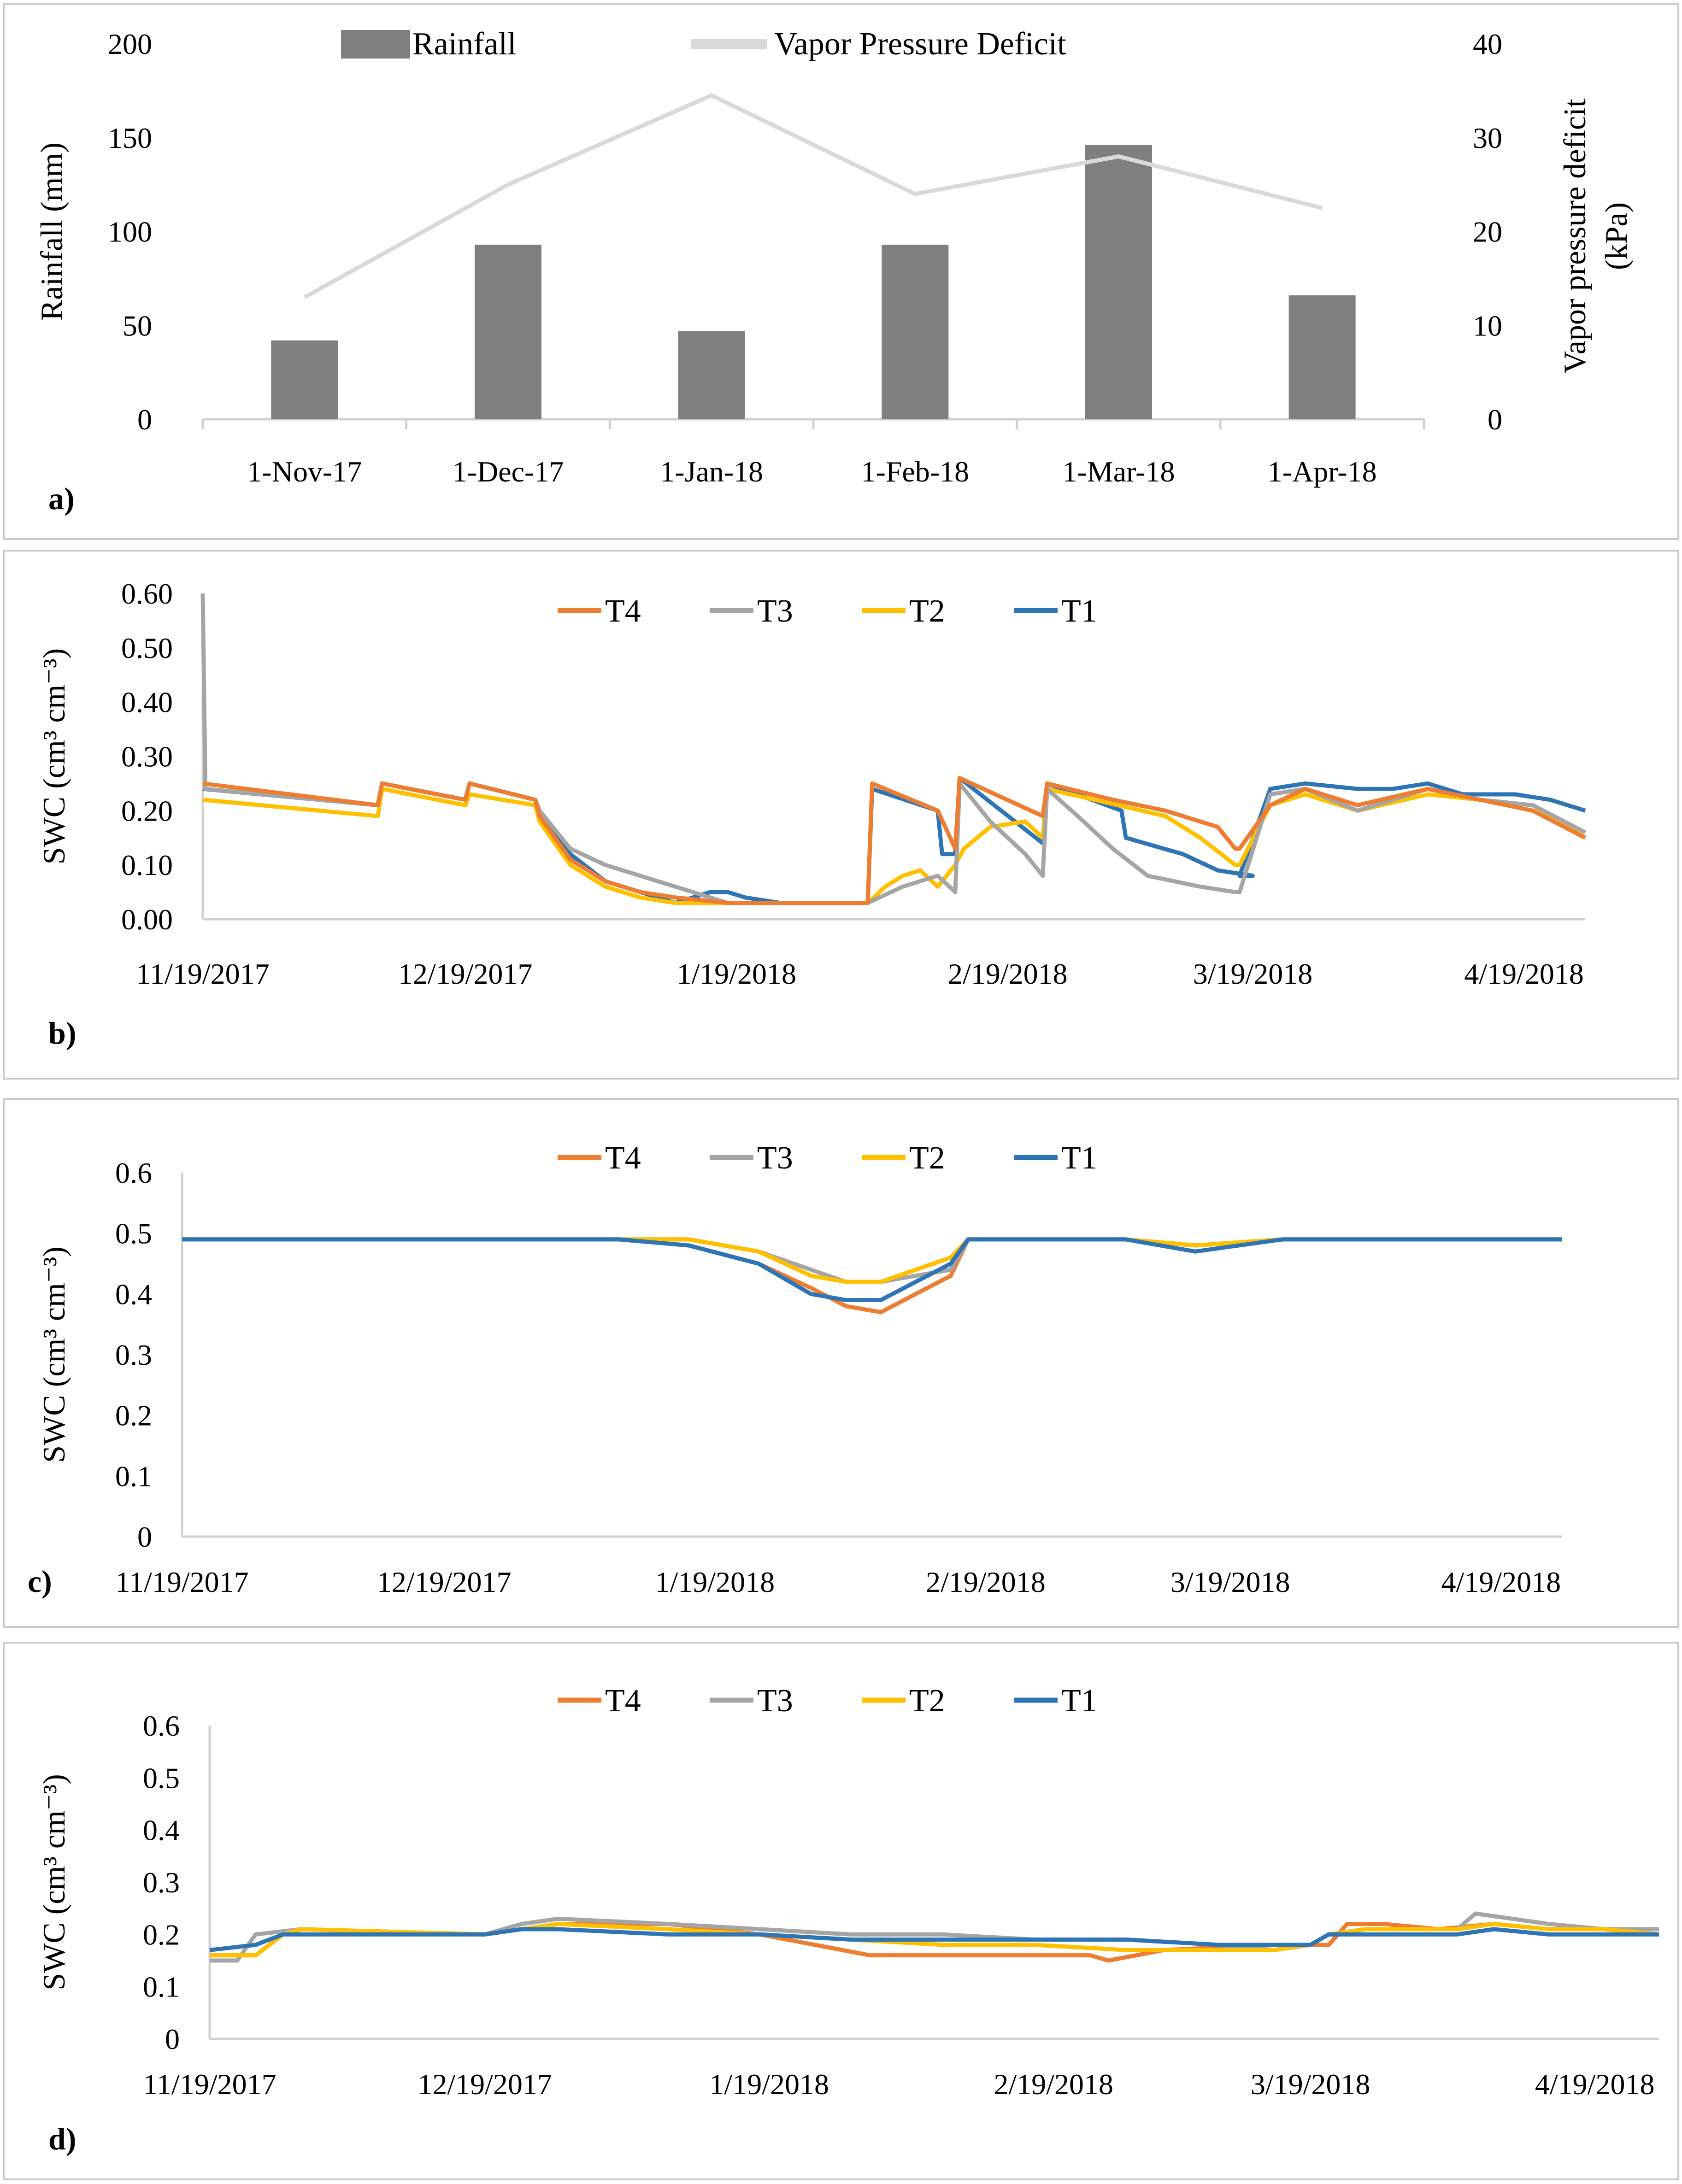 This screenshot has width=1682, height=2184. I want to click on y-axis-title: Rainfall (mm), so click(51, 231).